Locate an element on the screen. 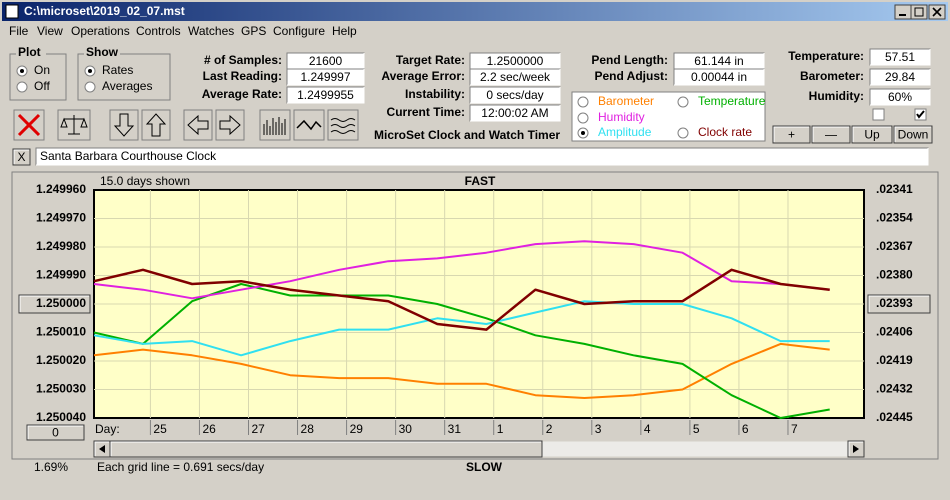  up-arrow-icon is located at coordinates (156, 125).